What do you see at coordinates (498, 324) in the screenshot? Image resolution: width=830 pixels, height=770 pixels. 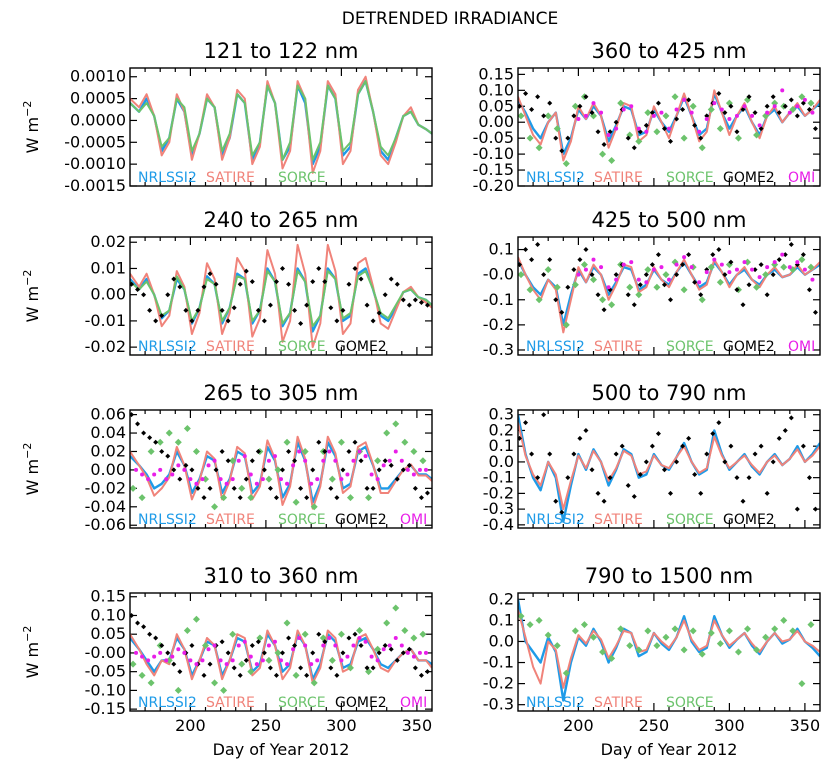 I see `y-tick-label: -0.2` at bounding box center [498, 324].